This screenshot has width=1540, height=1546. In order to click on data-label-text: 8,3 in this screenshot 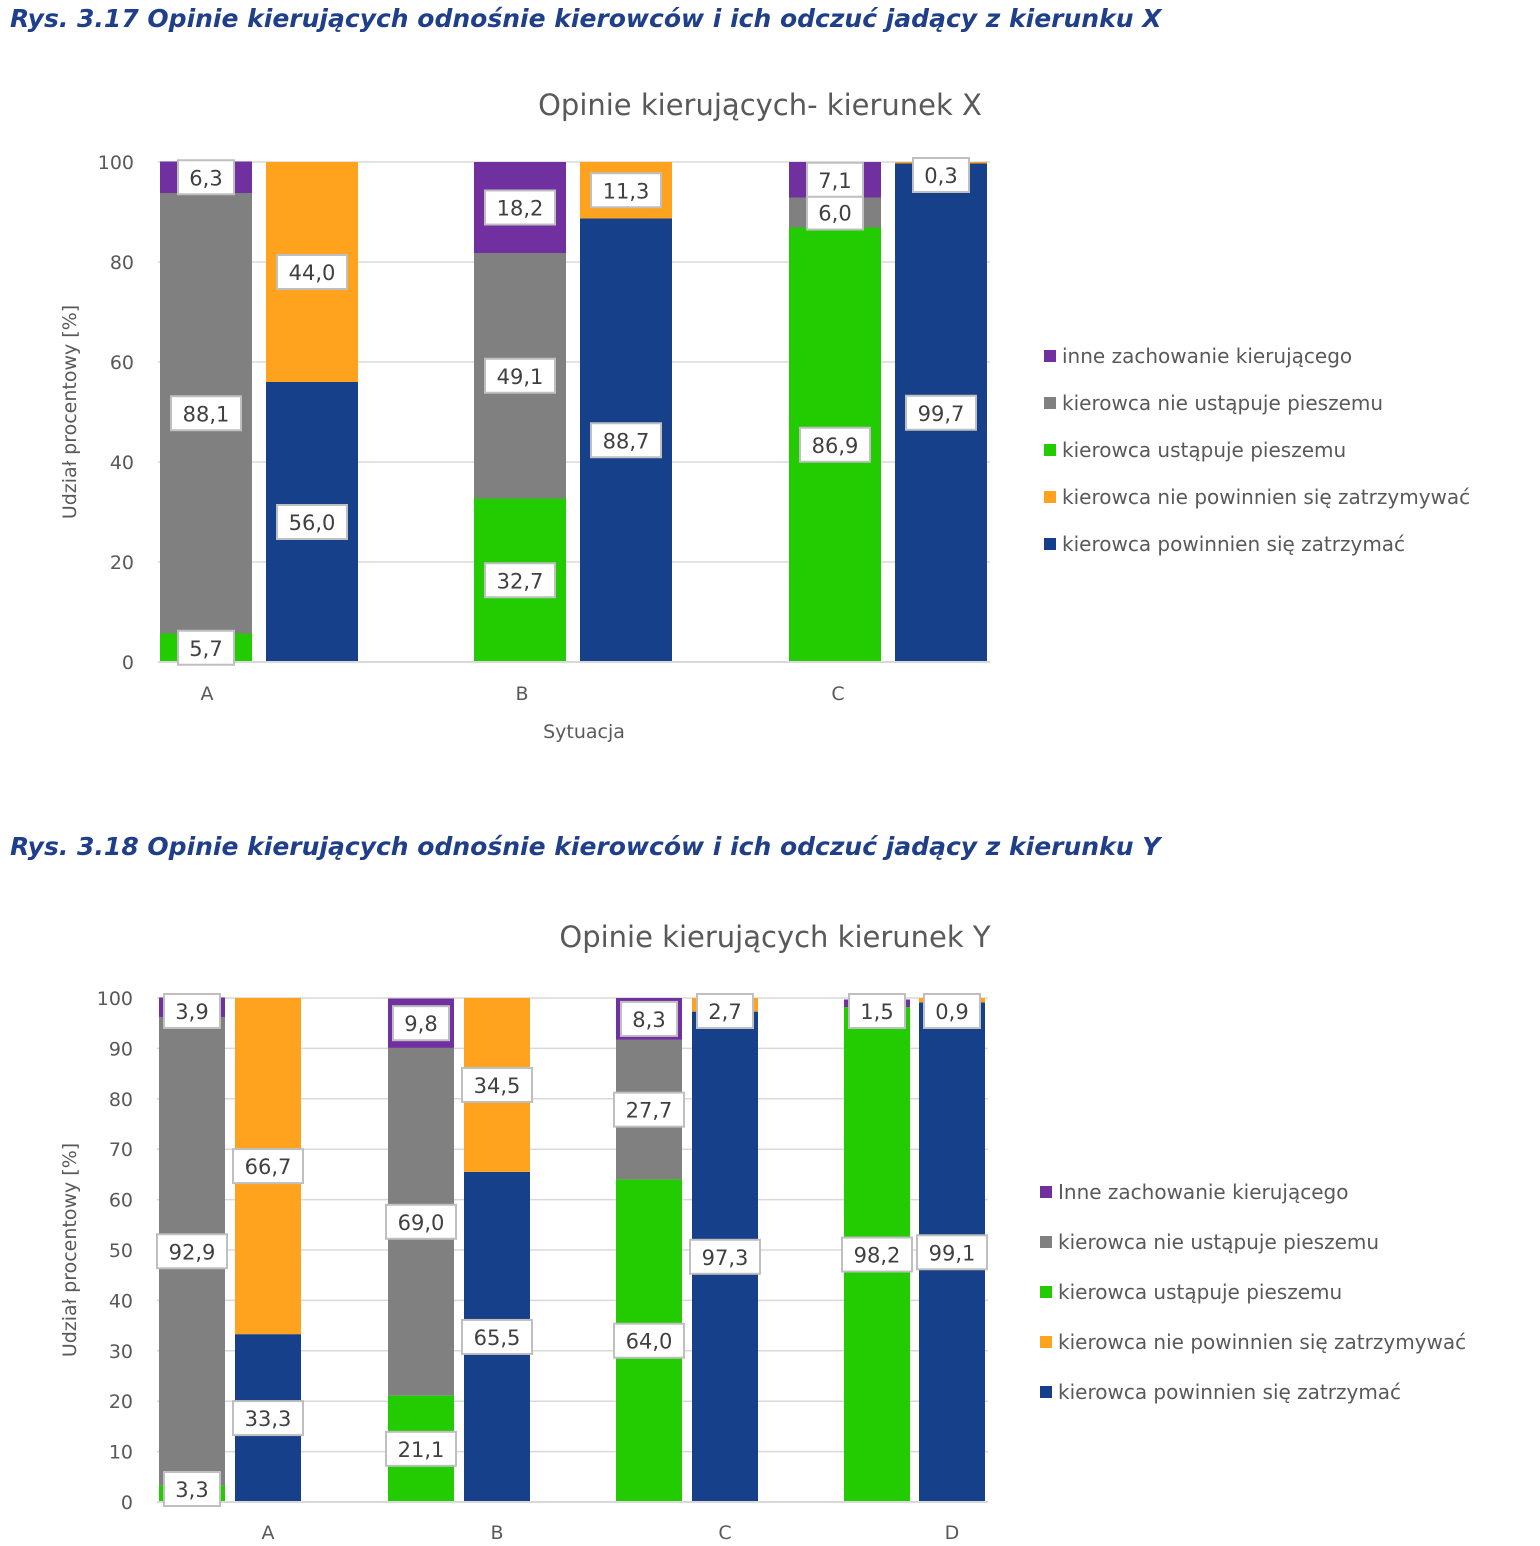, I will do `click(648, 1020)`.